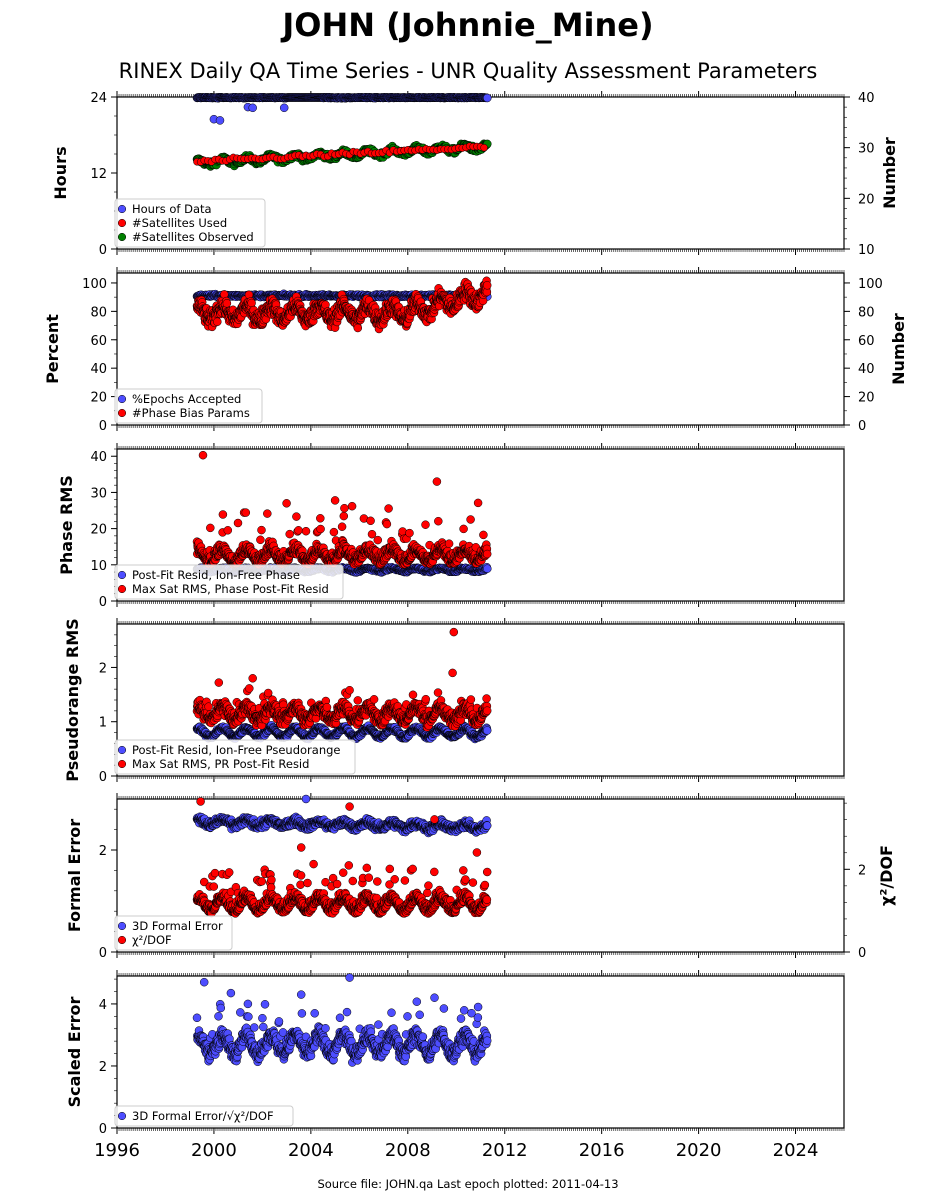 Image resolution: width=937 pixels, height=1200 pixels. Describe the element at coordinates (98, 398) in the screenshot. I see `y-tick-label: 20` at that location.